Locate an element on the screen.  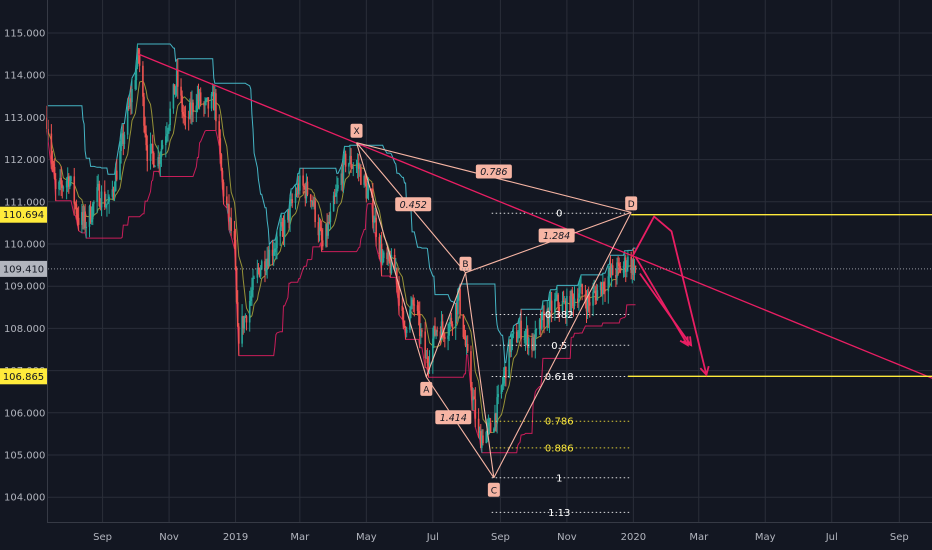
x-tick-label: Sep is located at coordinates (500, 537).